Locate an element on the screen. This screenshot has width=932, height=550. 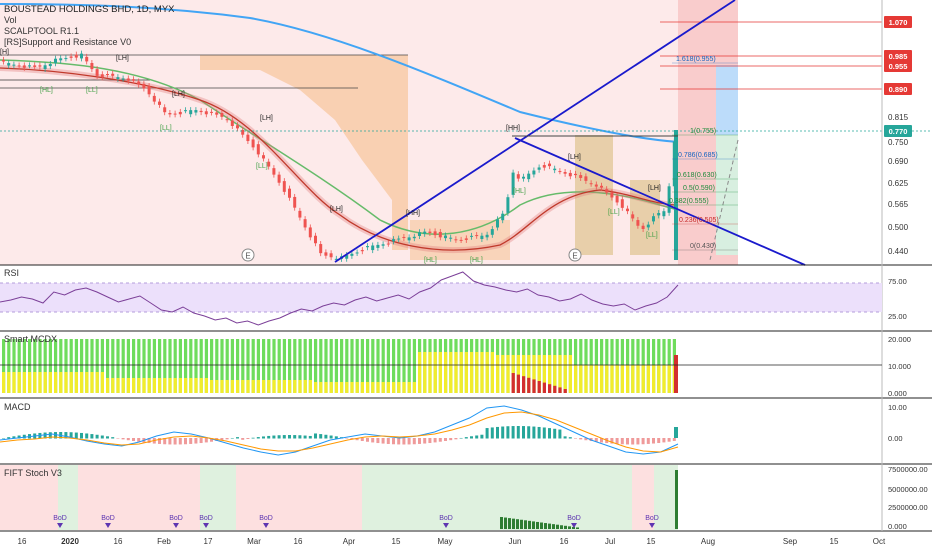
rsi-line is located at coordinates (339, 298).